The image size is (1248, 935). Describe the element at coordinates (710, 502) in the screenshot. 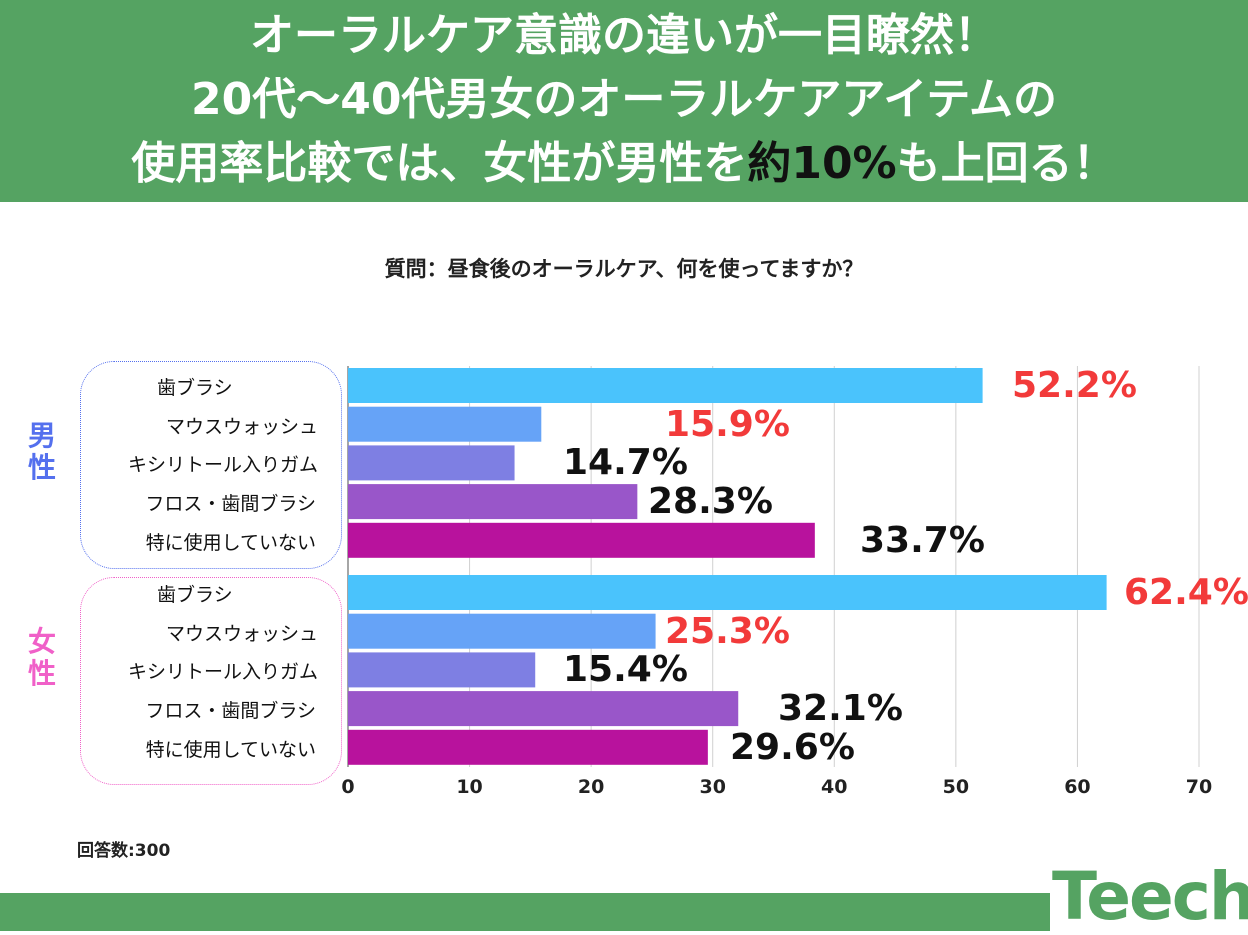

I see `value-label: 28.3%` at that location.